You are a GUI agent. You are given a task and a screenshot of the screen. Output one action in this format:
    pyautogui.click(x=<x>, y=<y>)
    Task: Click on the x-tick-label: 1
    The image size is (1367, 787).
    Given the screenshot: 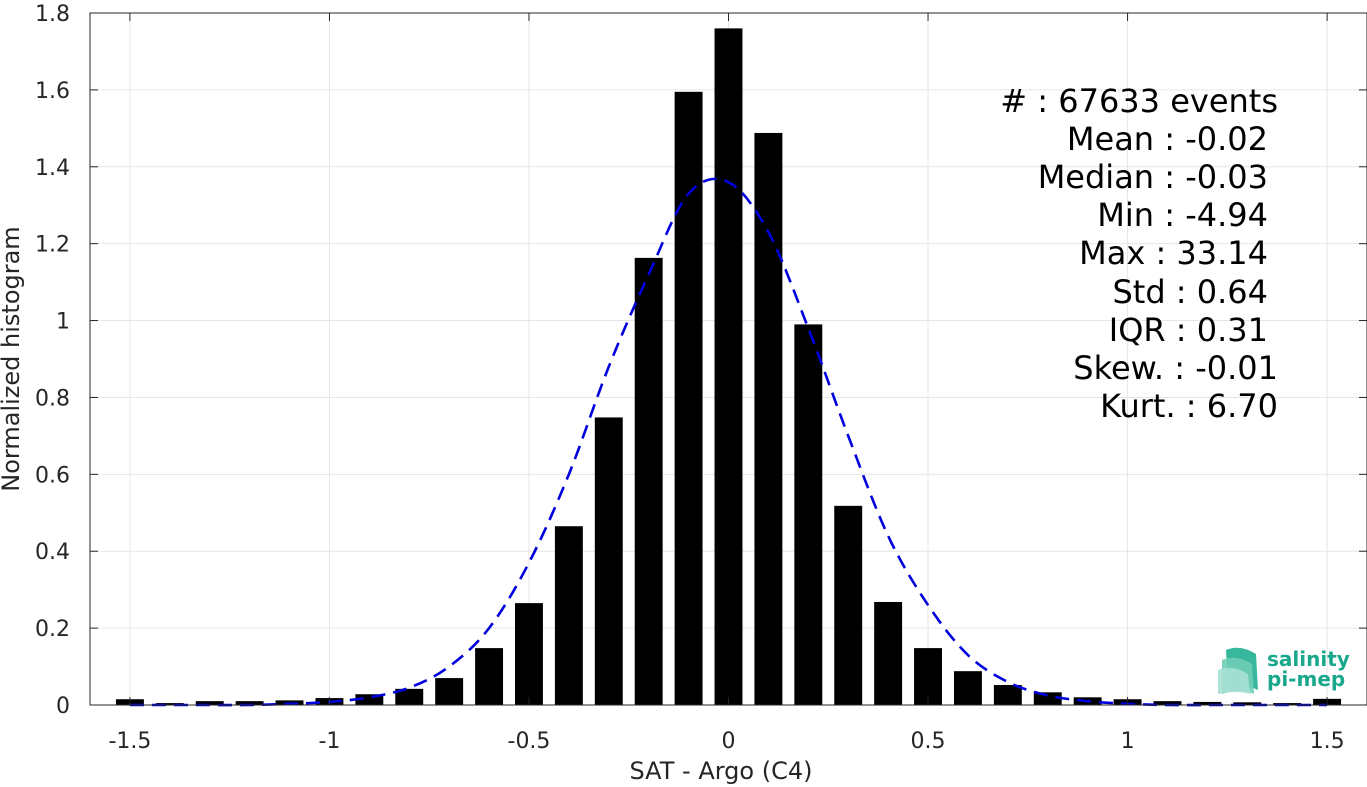 What is the action you would take?
    pyautogui.click(x=1128, y=741)
    